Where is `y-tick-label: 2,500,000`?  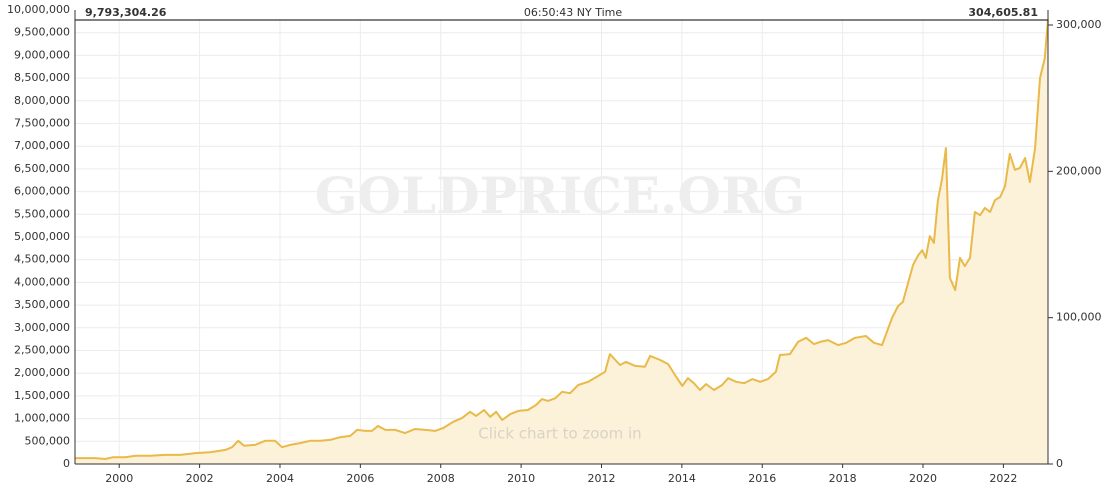
y-tick-label: 2,500,000 is located at coordinates (42, 350).